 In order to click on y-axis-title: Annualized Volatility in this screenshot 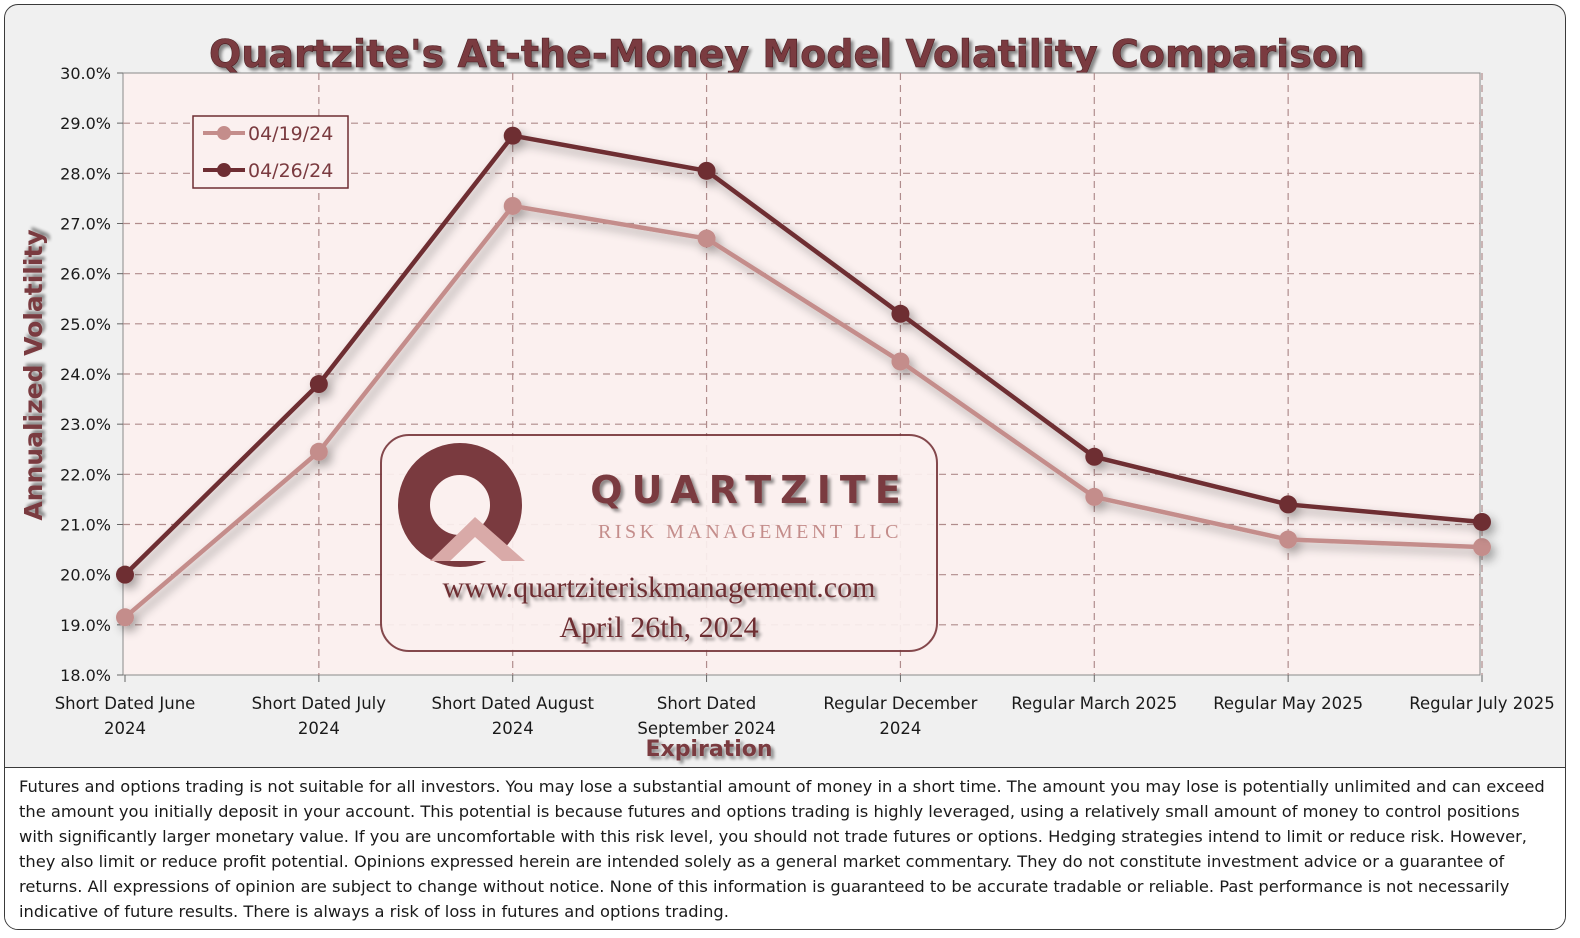, I will do `click(33, 374)`.